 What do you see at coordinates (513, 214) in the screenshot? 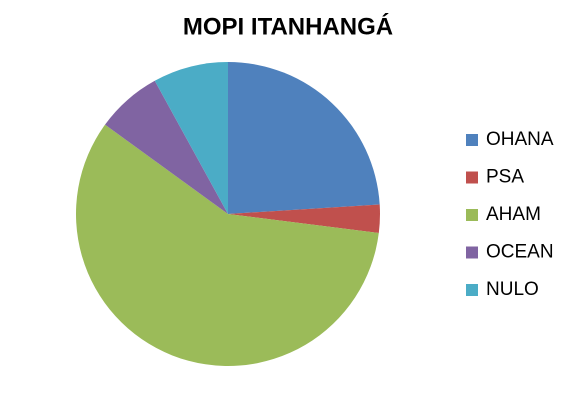
I see `legend-label: AHAM` at bounding box center [513, 214].